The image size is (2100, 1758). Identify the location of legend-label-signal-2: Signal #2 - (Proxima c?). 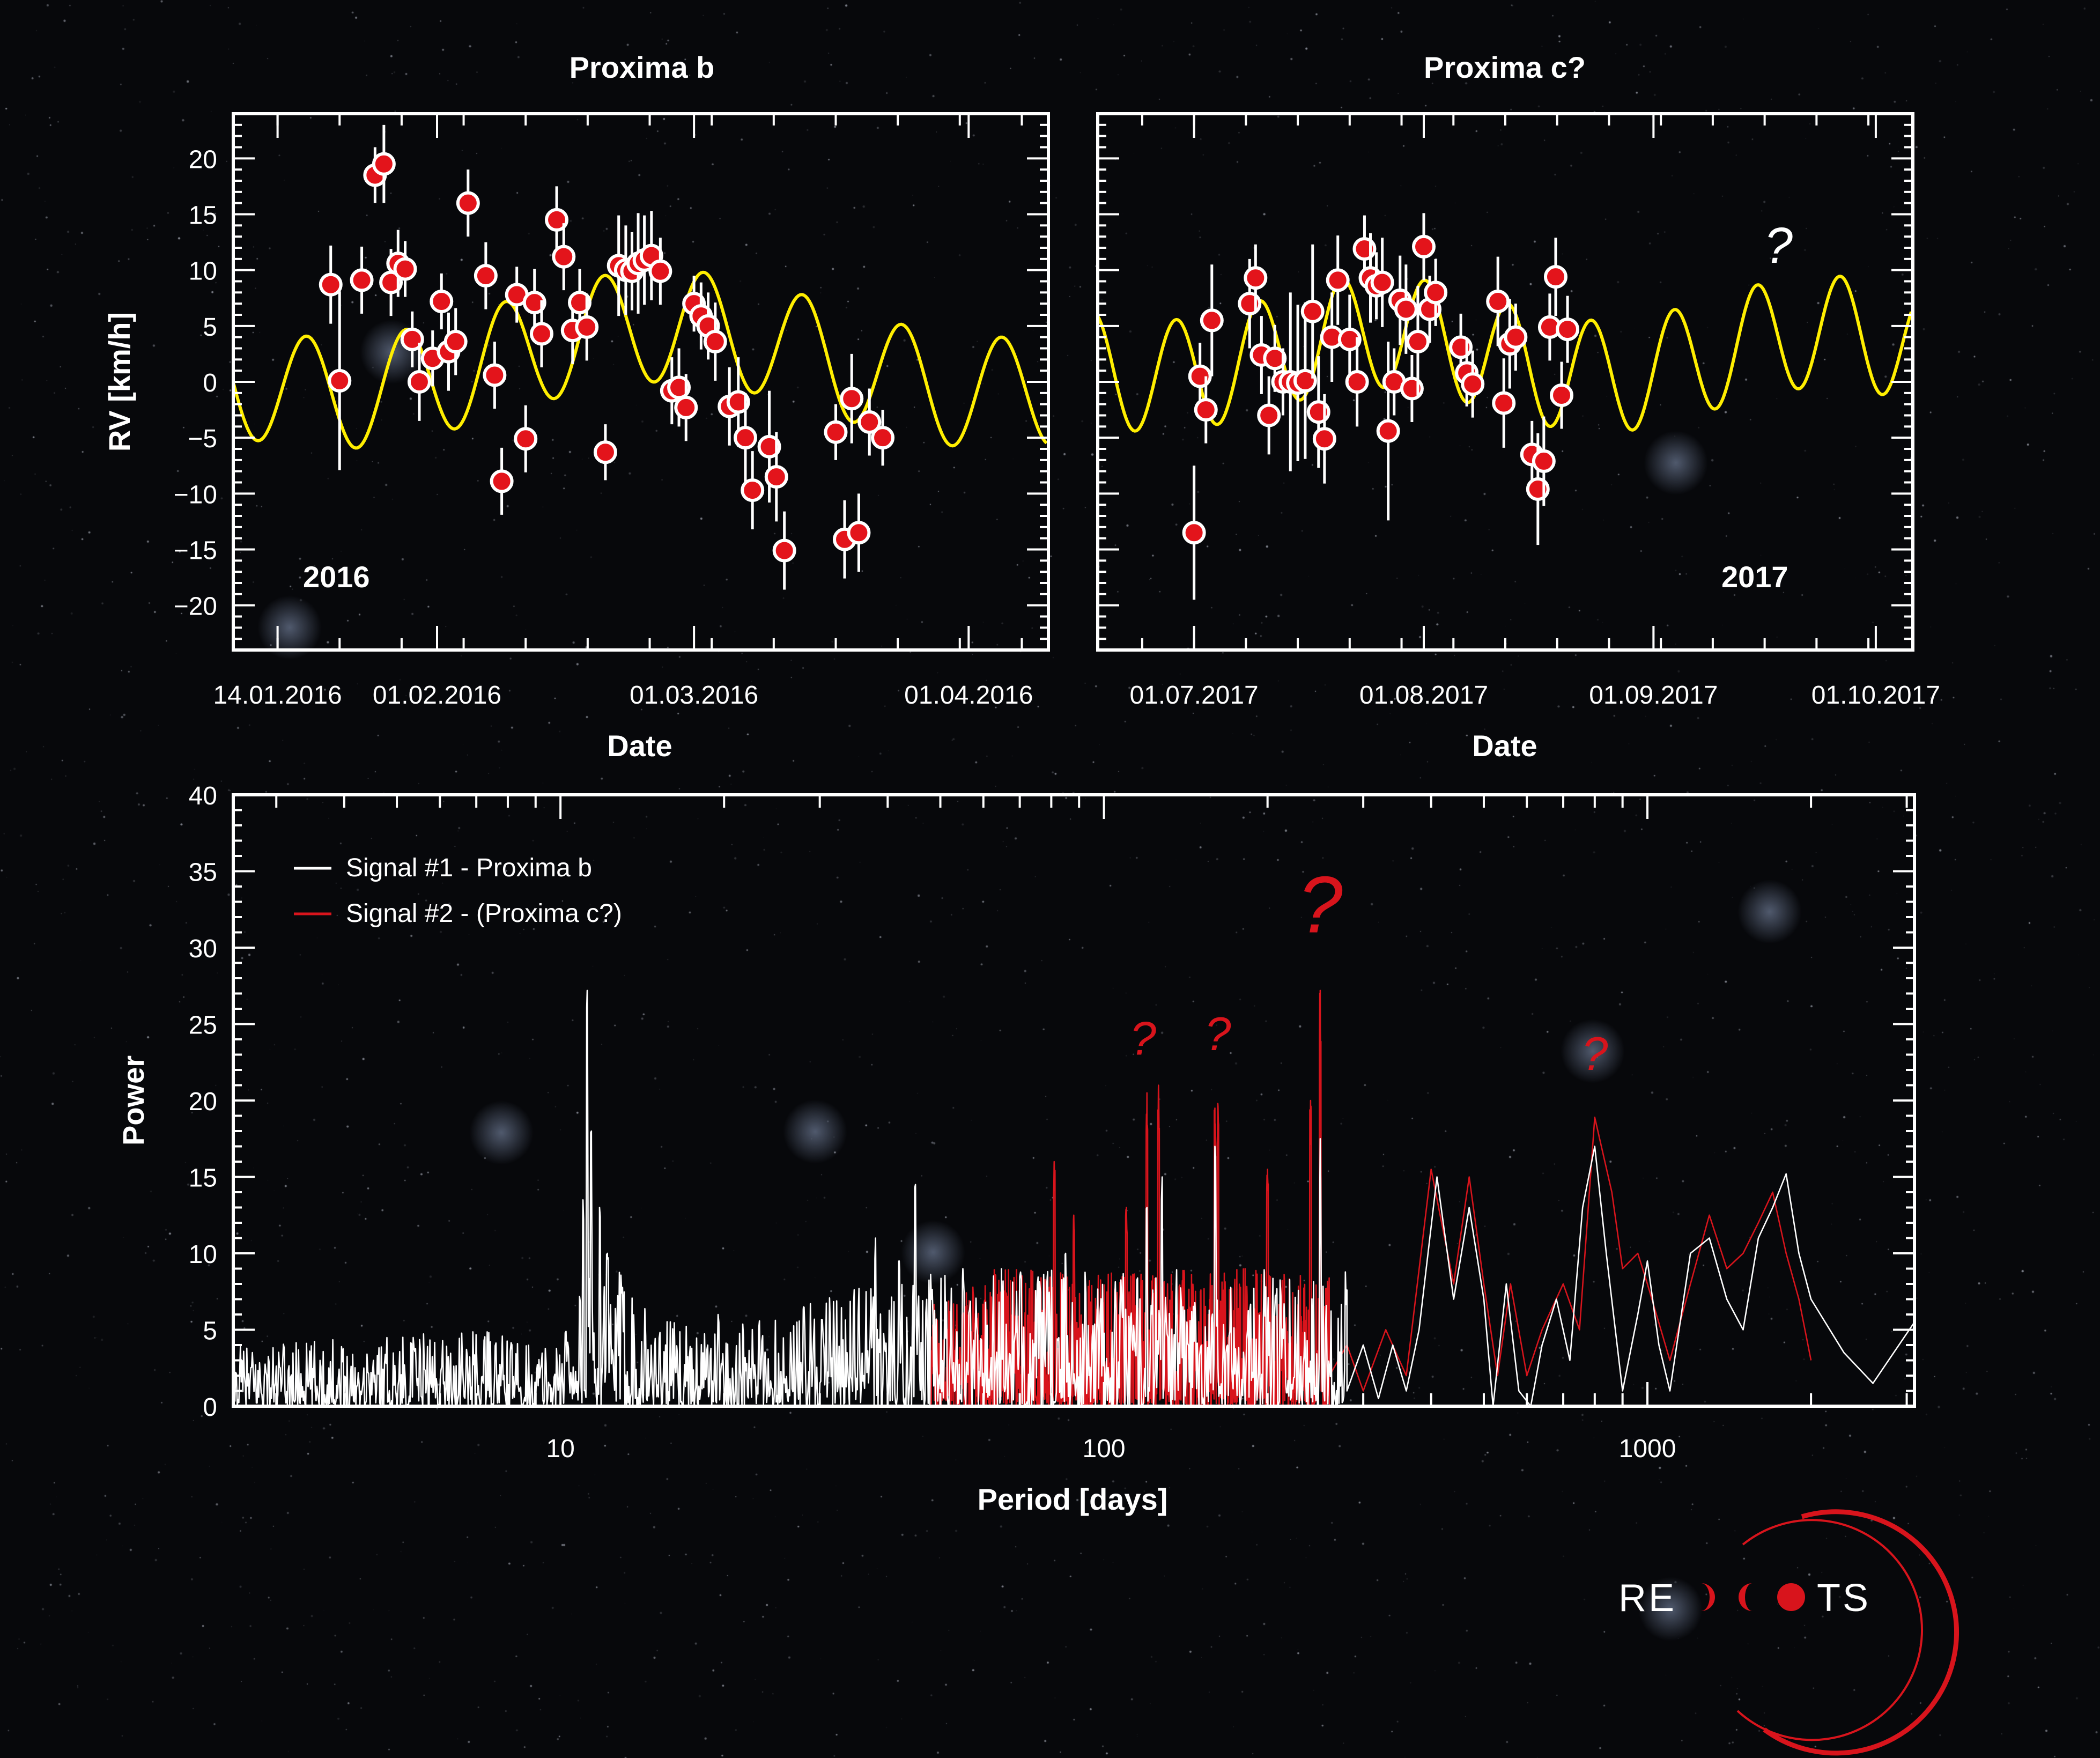
(484, 913).